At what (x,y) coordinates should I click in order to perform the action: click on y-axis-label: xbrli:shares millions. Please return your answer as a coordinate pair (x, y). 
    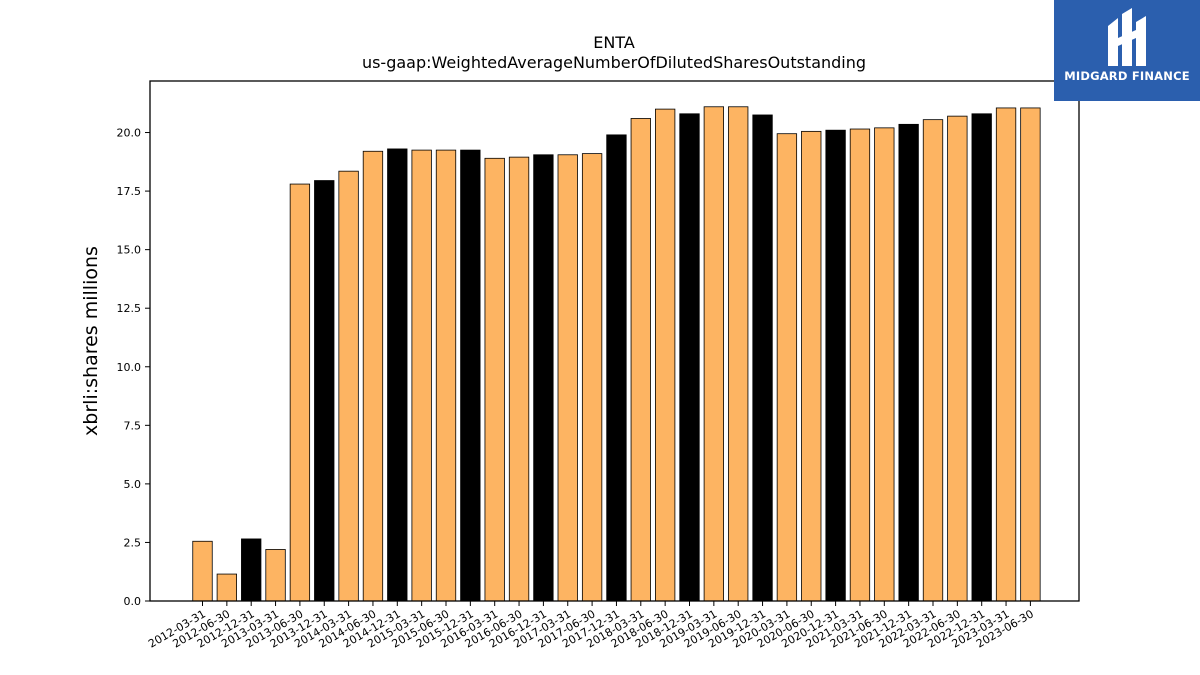
    Looking at the image, I should click on (91, 341).